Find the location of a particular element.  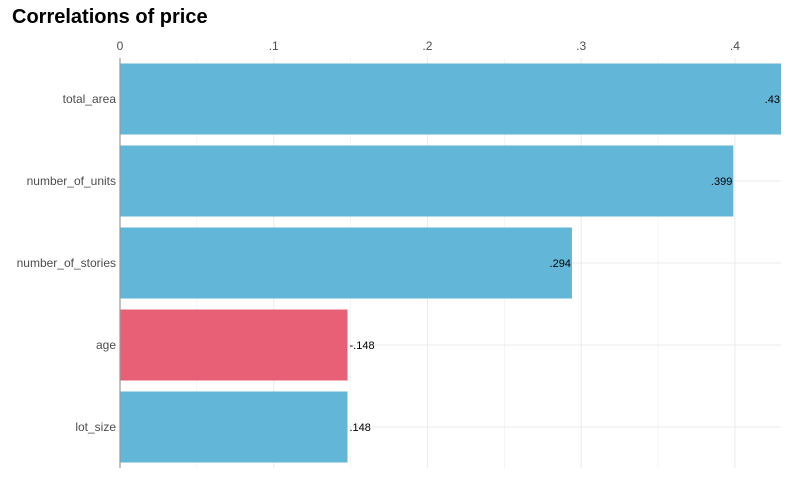

category-label: age is located at coordinates (106, 345).